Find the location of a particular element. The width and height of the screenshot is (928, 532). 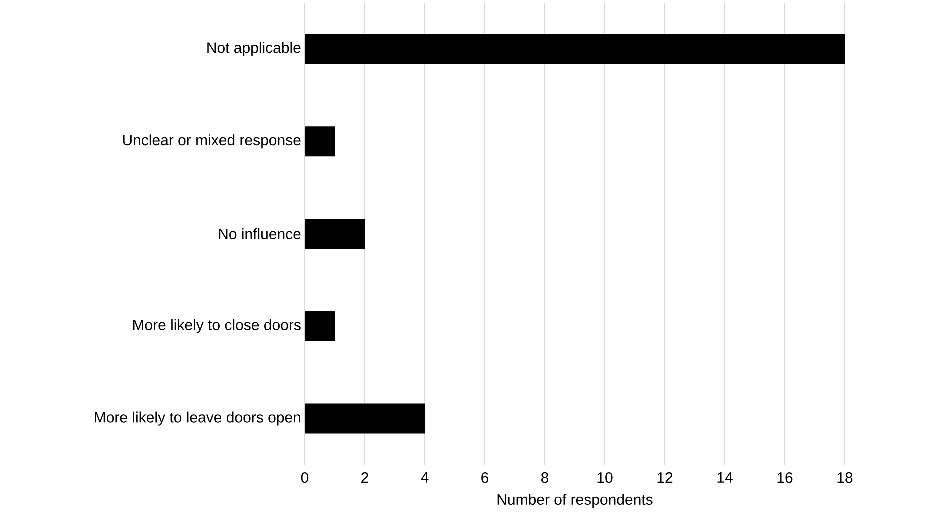

y-tick-label: No influence is located at coordinates (260, 234).